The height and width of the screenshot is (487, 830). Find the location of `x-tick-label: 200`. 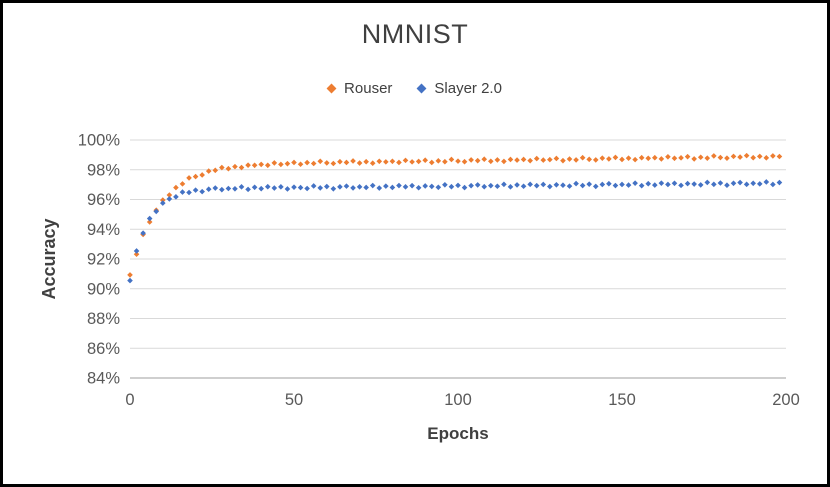

x-tick-label: 200 is located at coordinates (786, 400).